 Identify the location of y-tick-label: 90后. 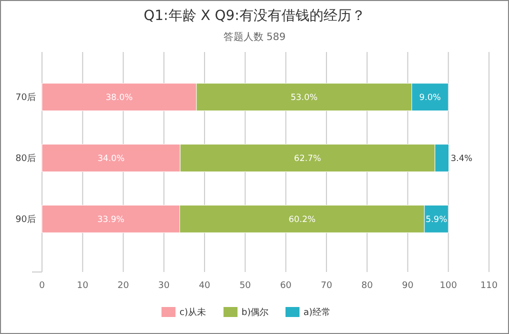
(26, 220).